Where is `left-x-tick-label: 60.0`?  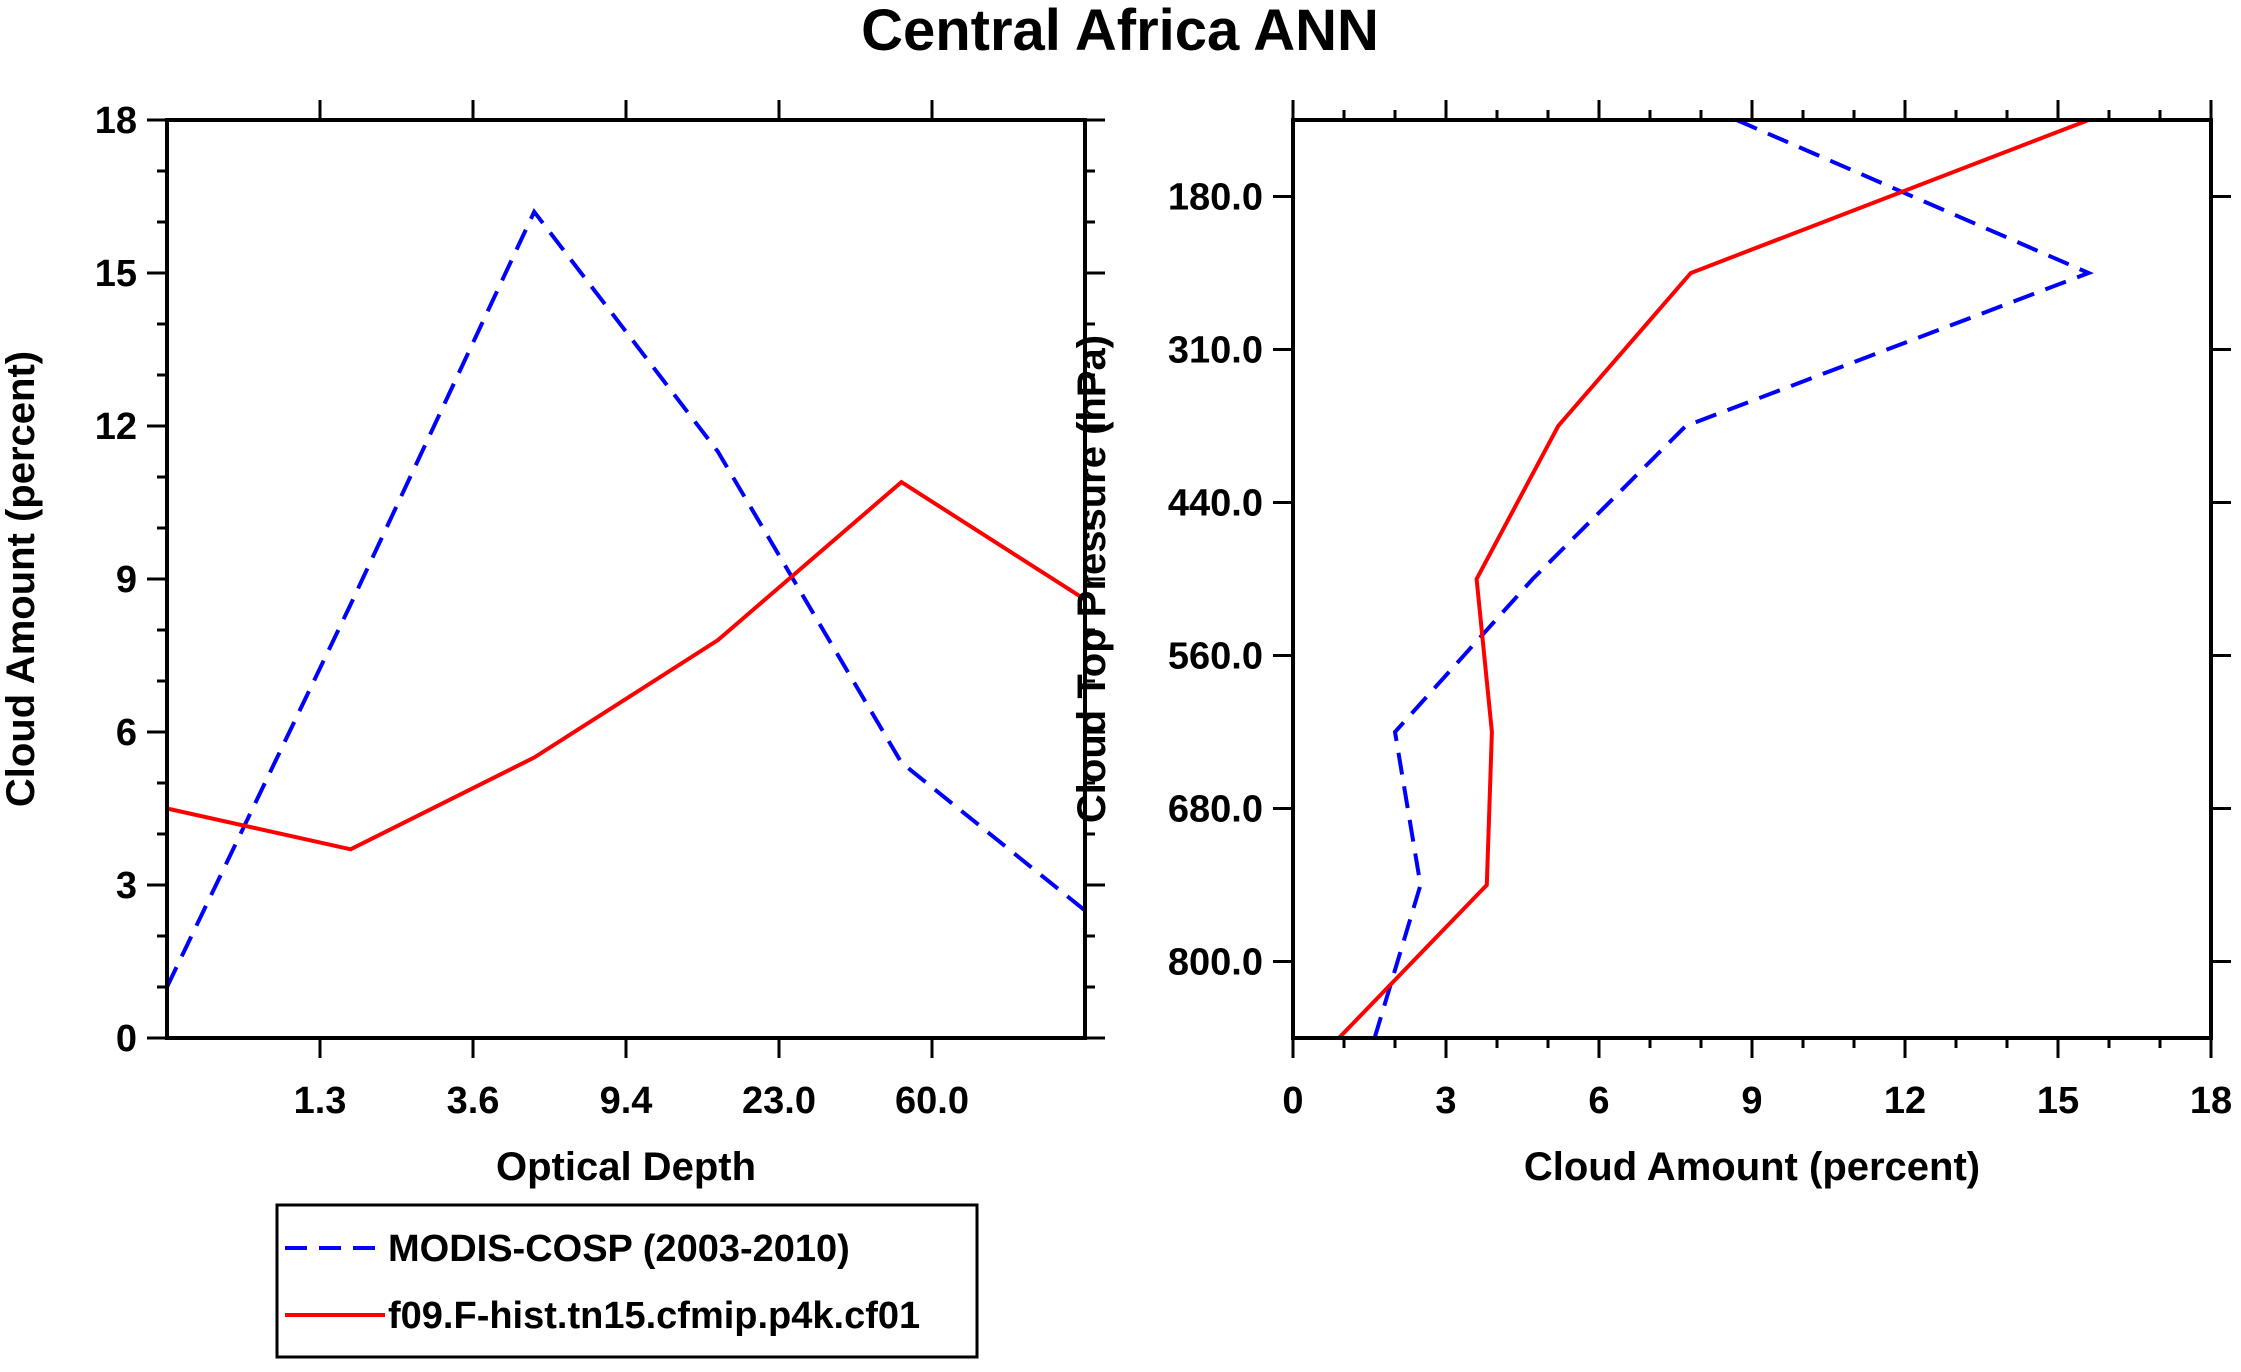
left-x-tick-label: 60.0 is located at coordinates (932, 1101).